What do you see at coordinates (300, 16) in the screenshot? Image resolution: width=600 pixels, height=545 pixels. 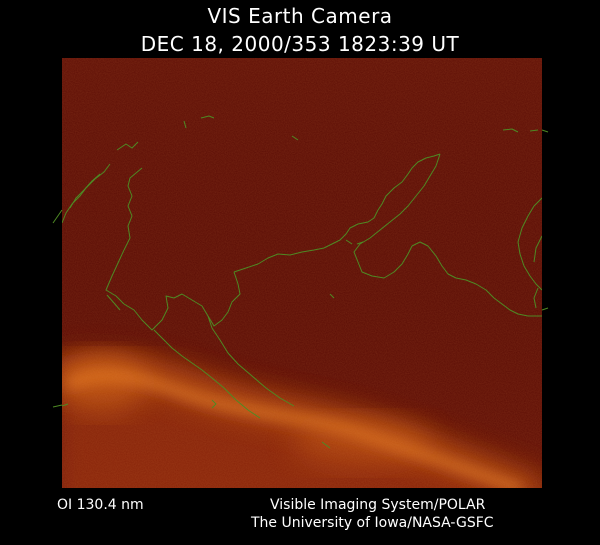 I see `image-title: VIS Earth Camera` at bounding box center [300, 16].